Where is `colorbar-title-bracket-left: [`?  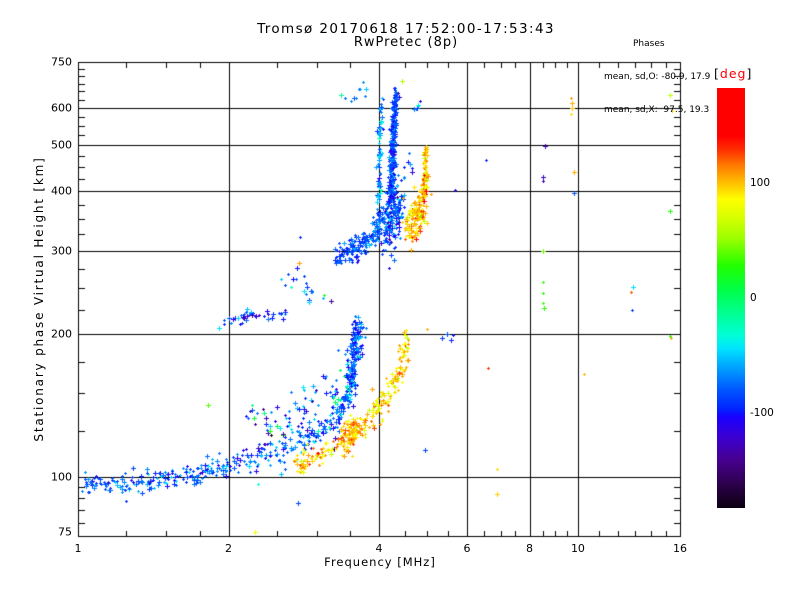 colorbar-title-bracket-left: [ is located at coordinates (717, 73).